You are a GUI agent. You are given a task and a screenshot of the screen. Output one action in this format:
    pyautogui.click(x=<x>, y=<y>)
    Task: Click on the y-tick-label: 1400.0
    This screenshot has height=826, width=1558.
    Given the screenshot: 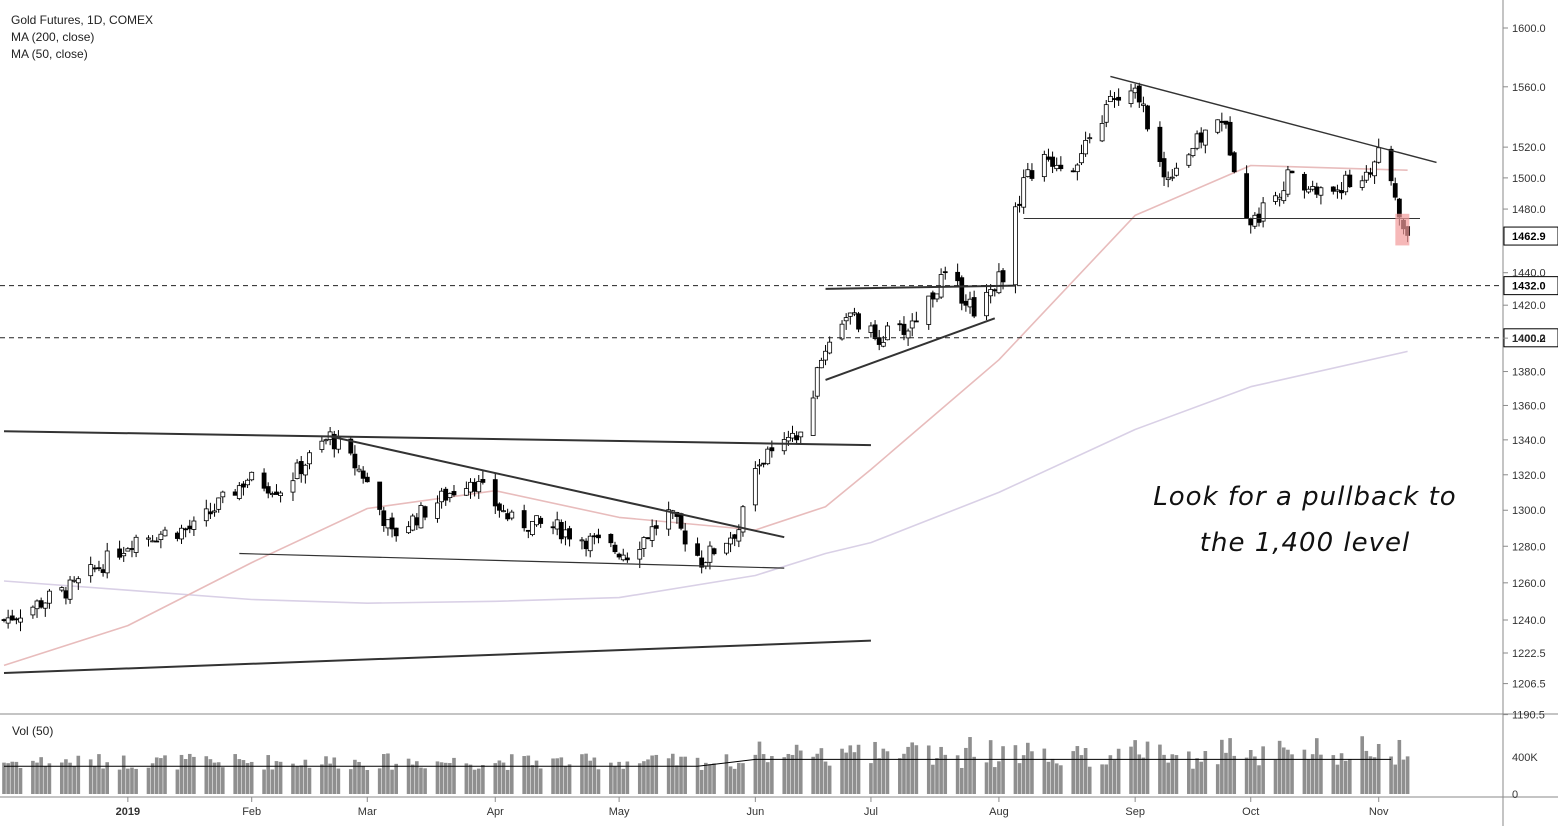 What is the action you would take?
    pyautogui.click(x=1529, y=339)
    